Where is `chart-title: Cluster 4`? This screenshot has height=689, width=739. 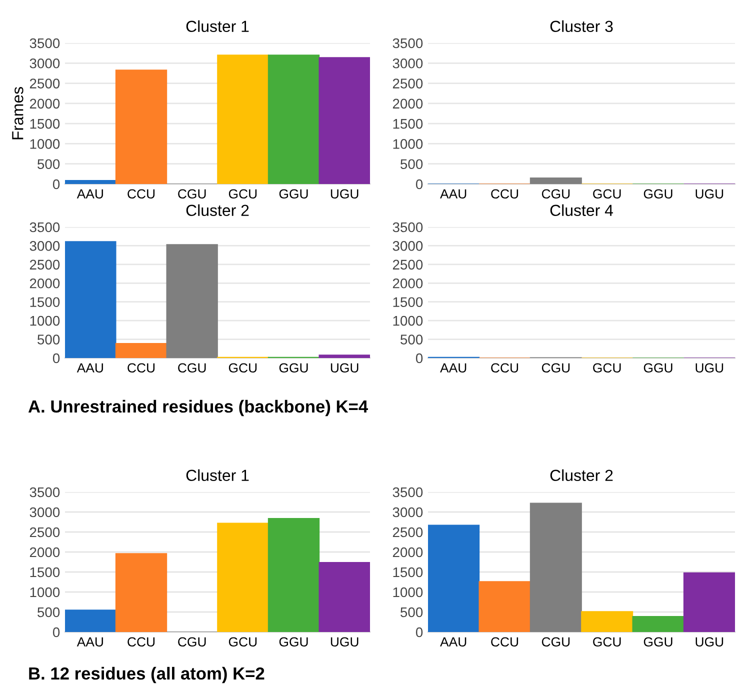
chart-title: Cluster 4 is located at coordinates (581, 210).